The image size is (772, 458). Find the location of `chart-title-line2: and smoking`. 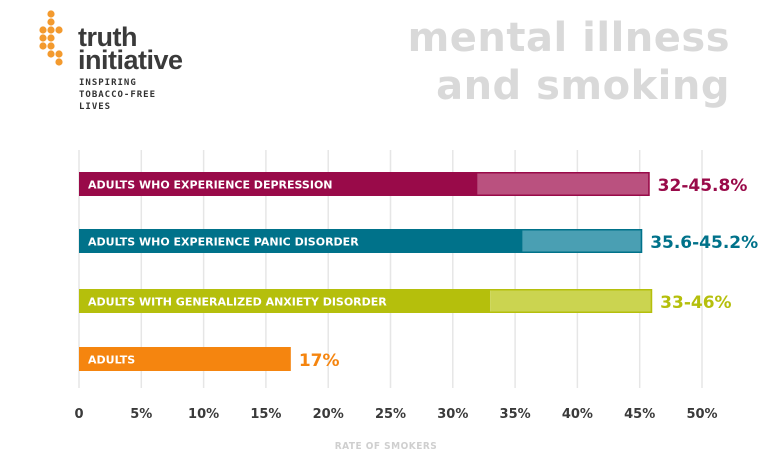

chart-title-line2: and smoking is located at coordinates (583, 86).